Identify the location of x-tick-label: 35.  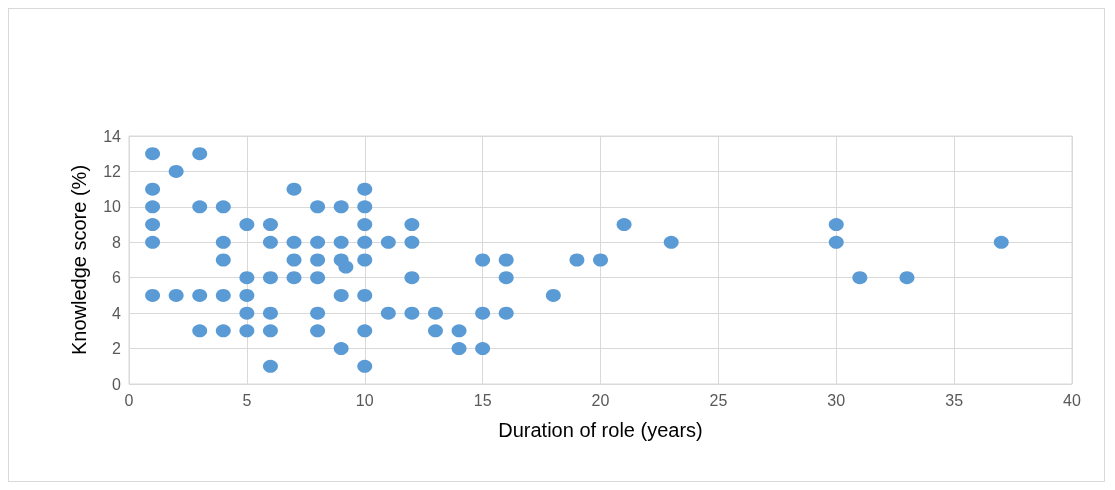
(954, 400).